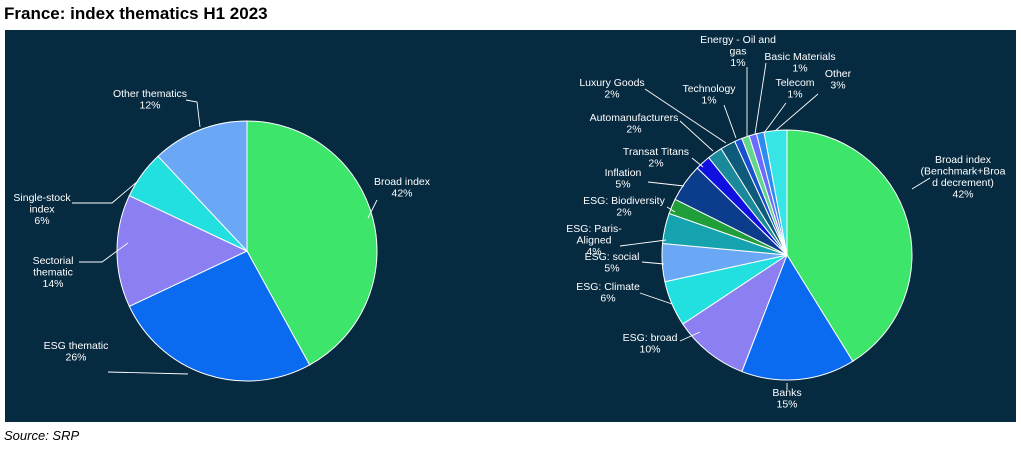 The image size is (1021, 449). What do you see at coordinates (643, 243) in the screenshot?
I see `leader-line-esg-paris-aligned` at bounding box center [643, 243].